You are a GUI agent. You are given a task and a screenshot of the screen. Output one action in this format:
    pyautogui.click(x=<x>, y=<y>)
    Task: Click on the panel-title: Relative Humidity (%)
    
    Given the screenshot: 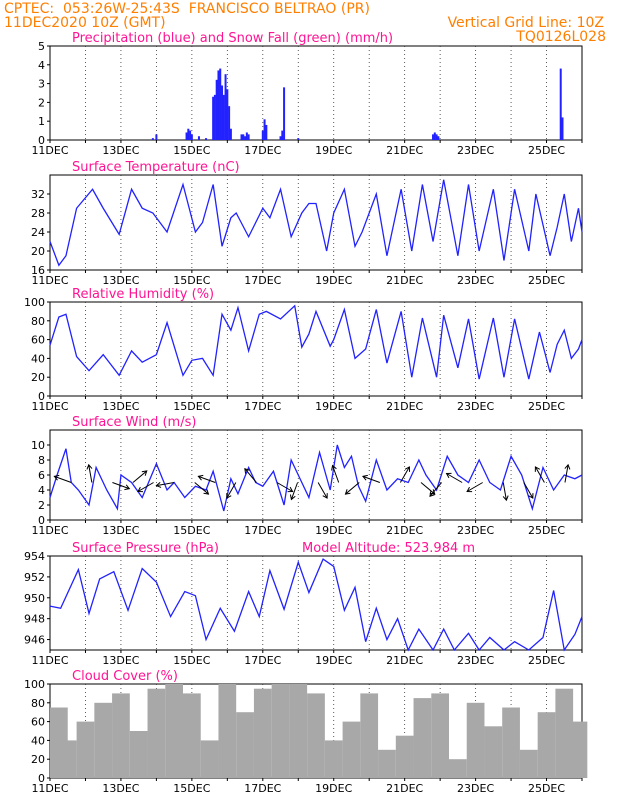 What is the action you would take?
    pyautogui.click(x=143, y=294)
    